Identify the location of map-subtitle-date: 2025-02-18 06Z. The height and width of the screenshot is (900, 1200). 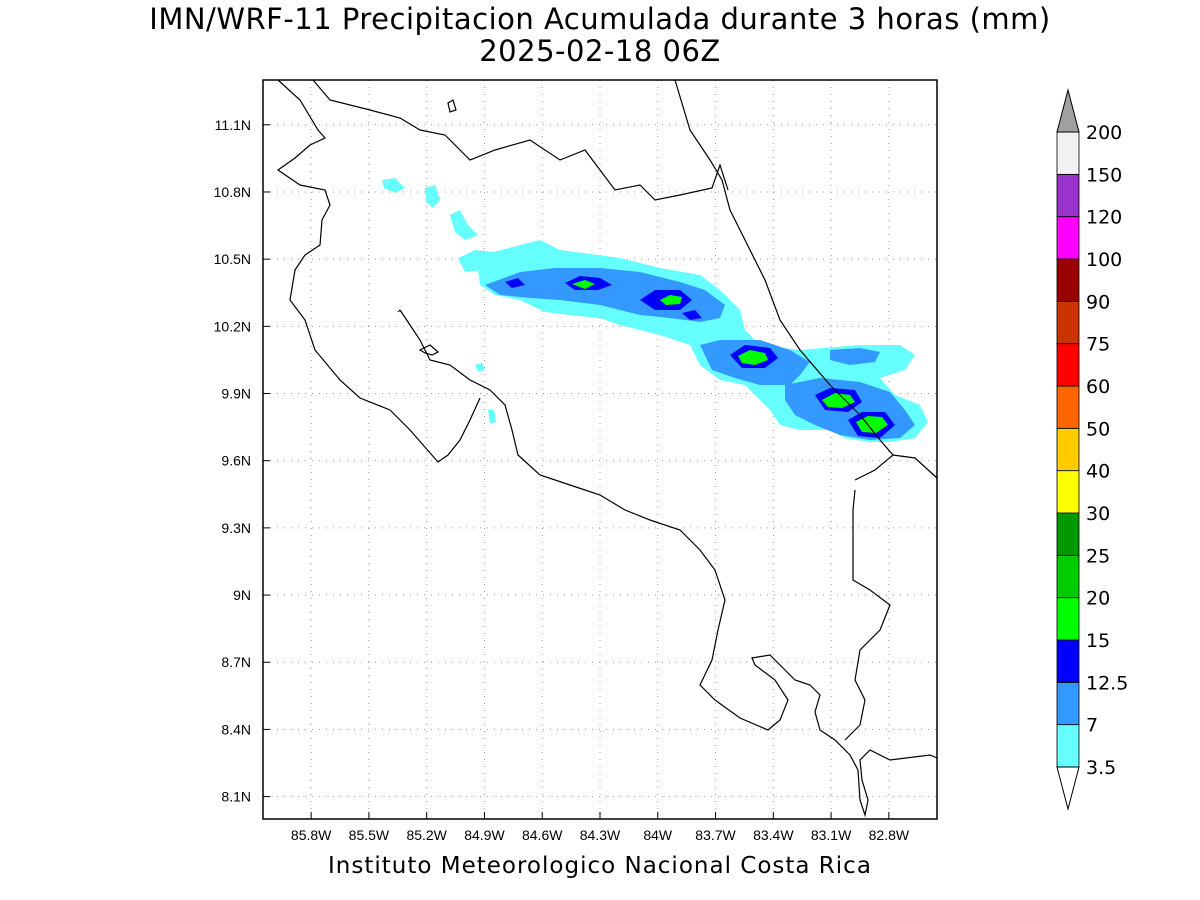
(600, 51).